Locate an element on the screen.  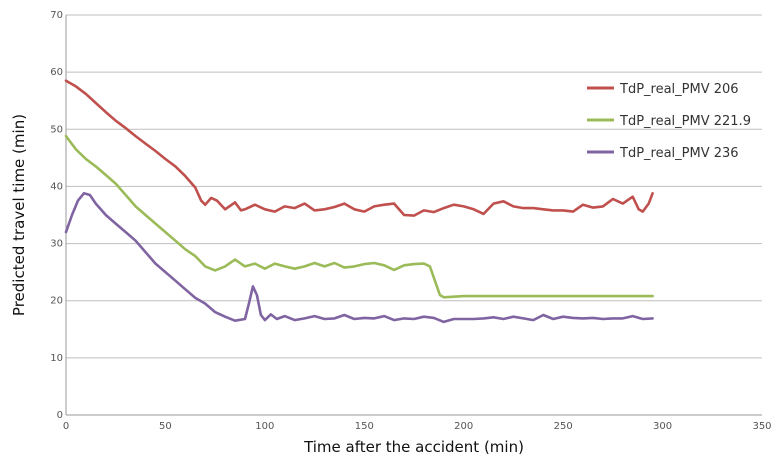
x-tick-label: 200 is located at coordinates (463, 426).